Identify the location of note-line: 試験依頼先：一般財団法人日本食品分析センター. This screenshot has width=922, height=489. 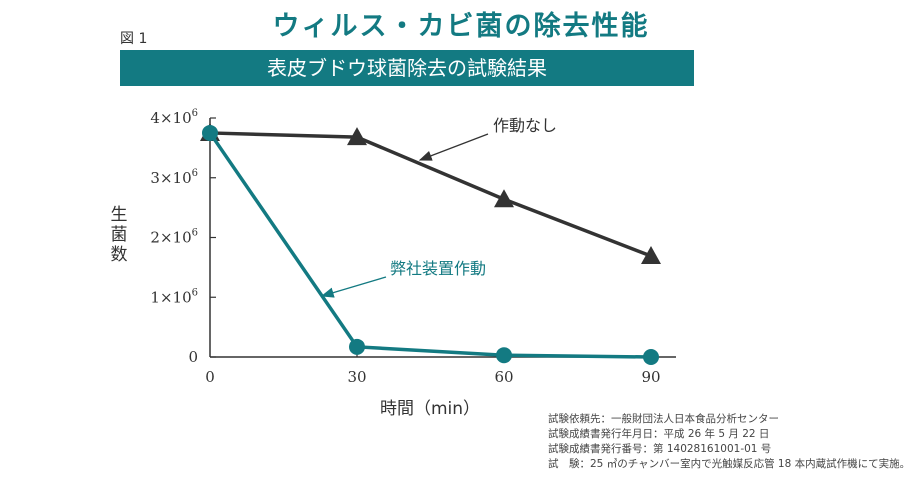
(663, 419).